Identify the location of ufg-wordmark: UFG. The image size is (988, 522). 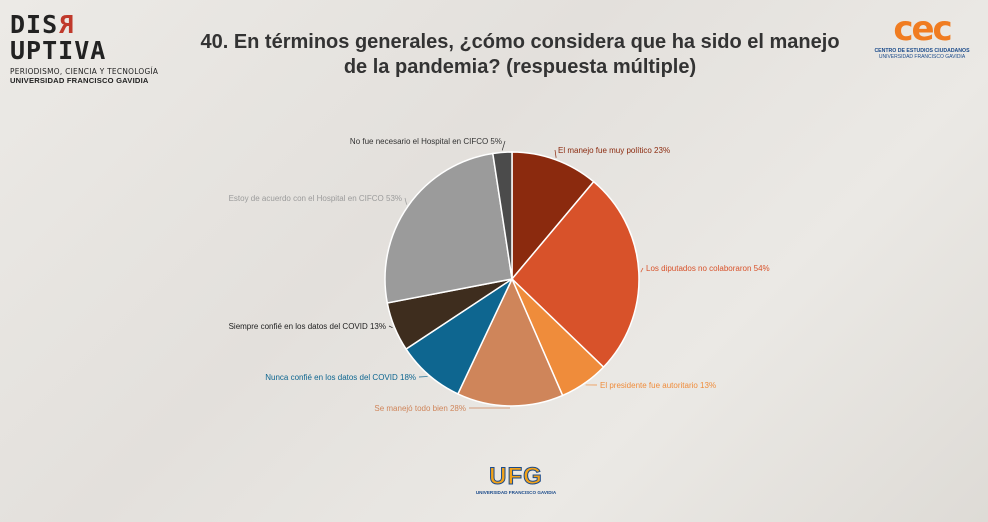
(516, 476).